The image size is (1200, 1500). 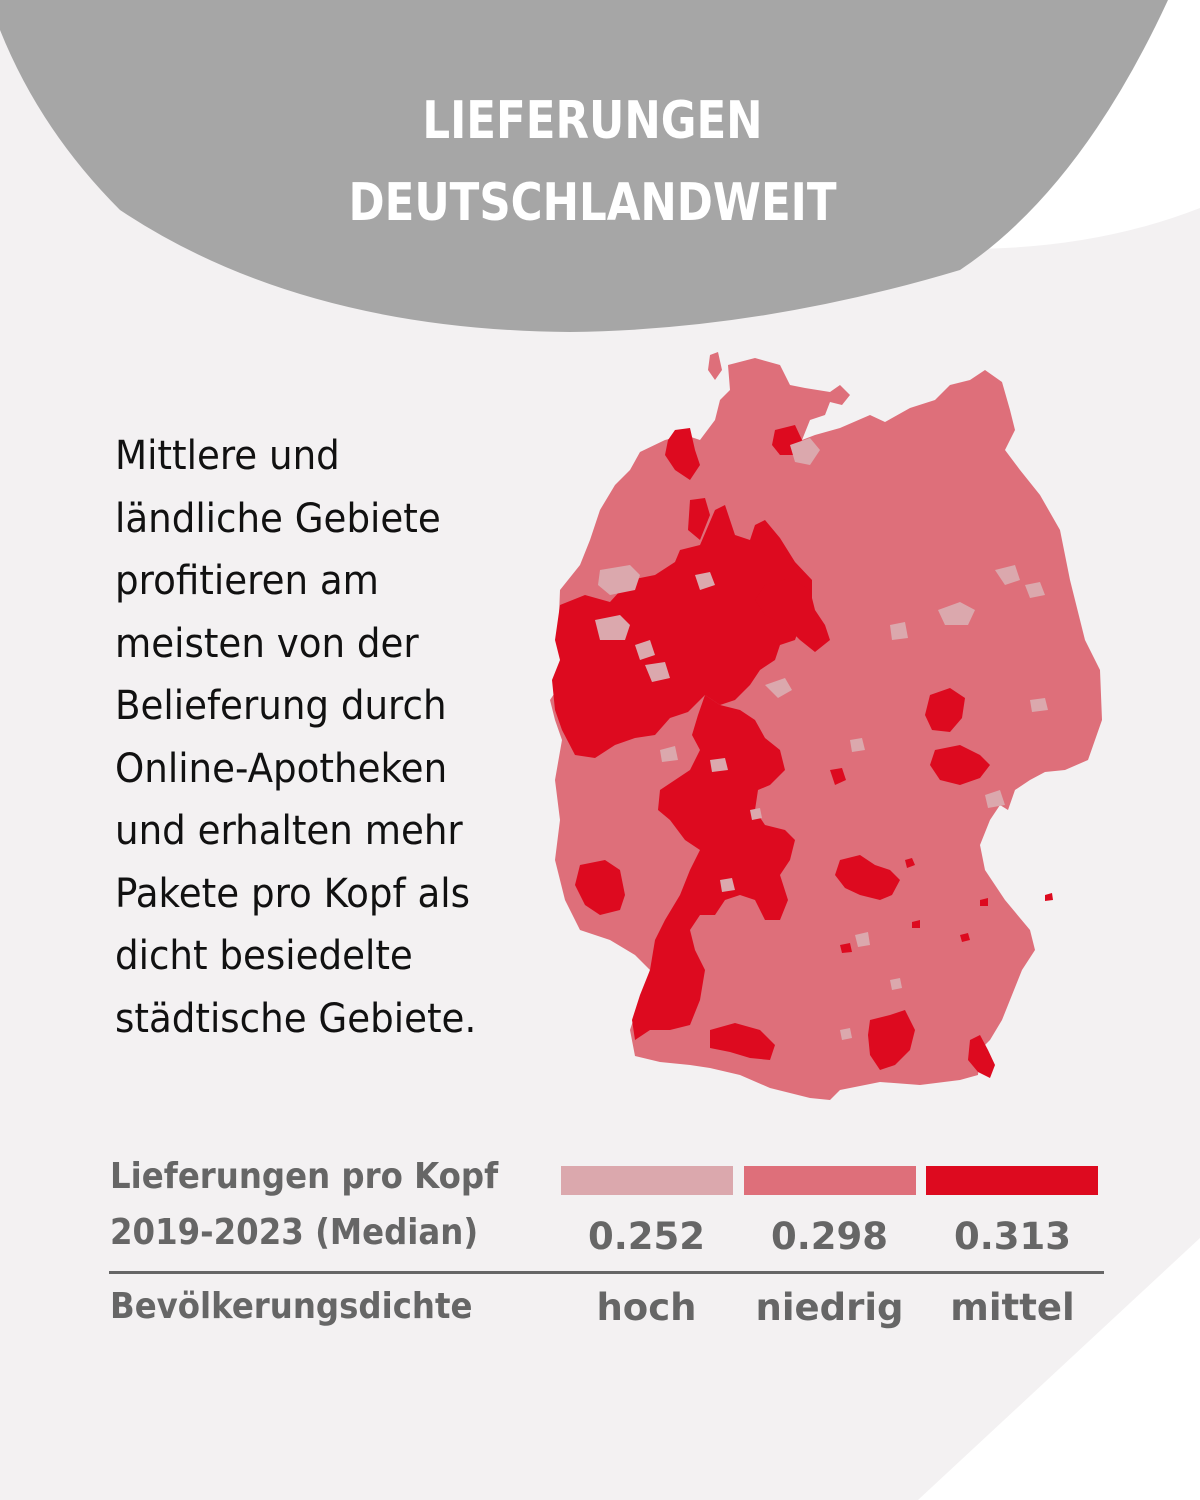 I want to click on description-line: Mittlere und, so click(x=227, y=456).